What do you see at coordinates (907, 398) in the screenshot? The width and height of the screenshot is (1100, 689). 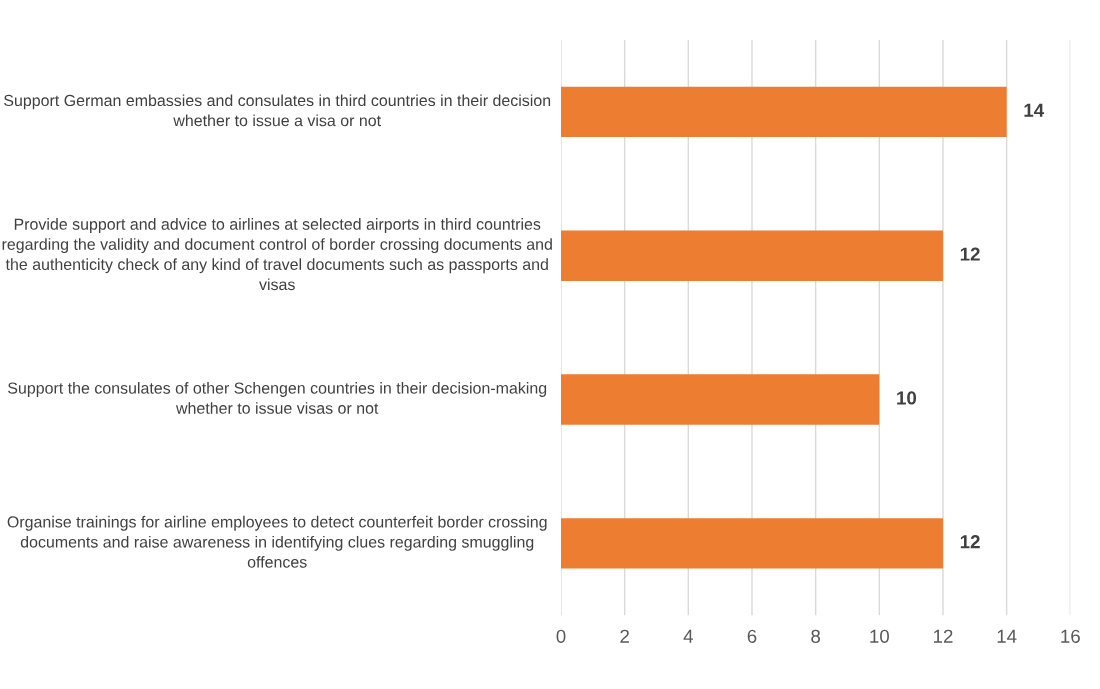 I see `data-label: 10` at bounding box center [907, 398].